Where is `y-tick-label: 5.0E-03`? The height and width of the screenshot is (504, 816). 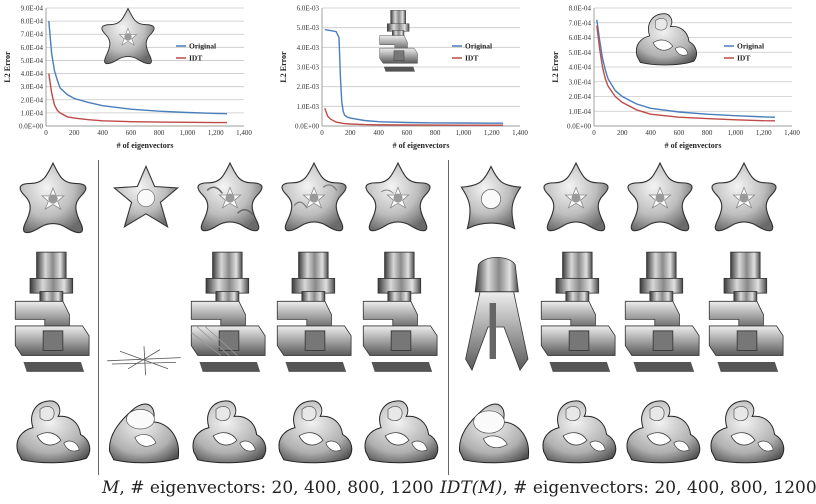 y-tick-label: 5.0E-03 is located at coordinates (308, 28).